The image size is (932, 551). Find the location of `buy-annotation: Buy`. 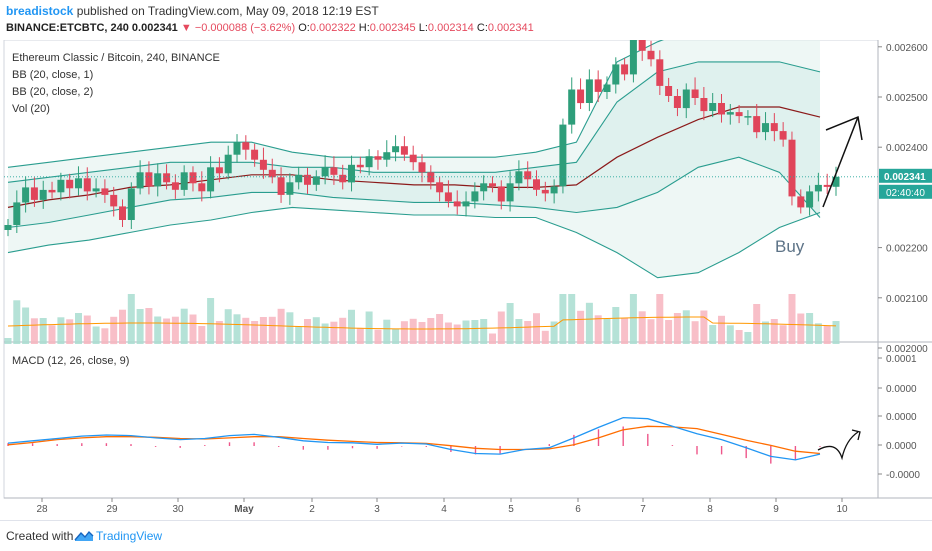

buy-annotation: Buy is located at coordinates (790, 246).